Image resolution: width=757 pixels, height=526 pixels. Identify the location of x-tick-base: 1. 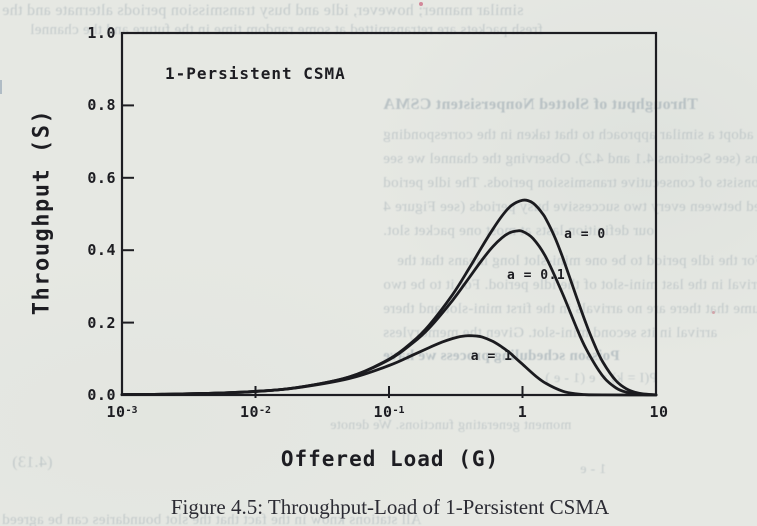
(522, 412).